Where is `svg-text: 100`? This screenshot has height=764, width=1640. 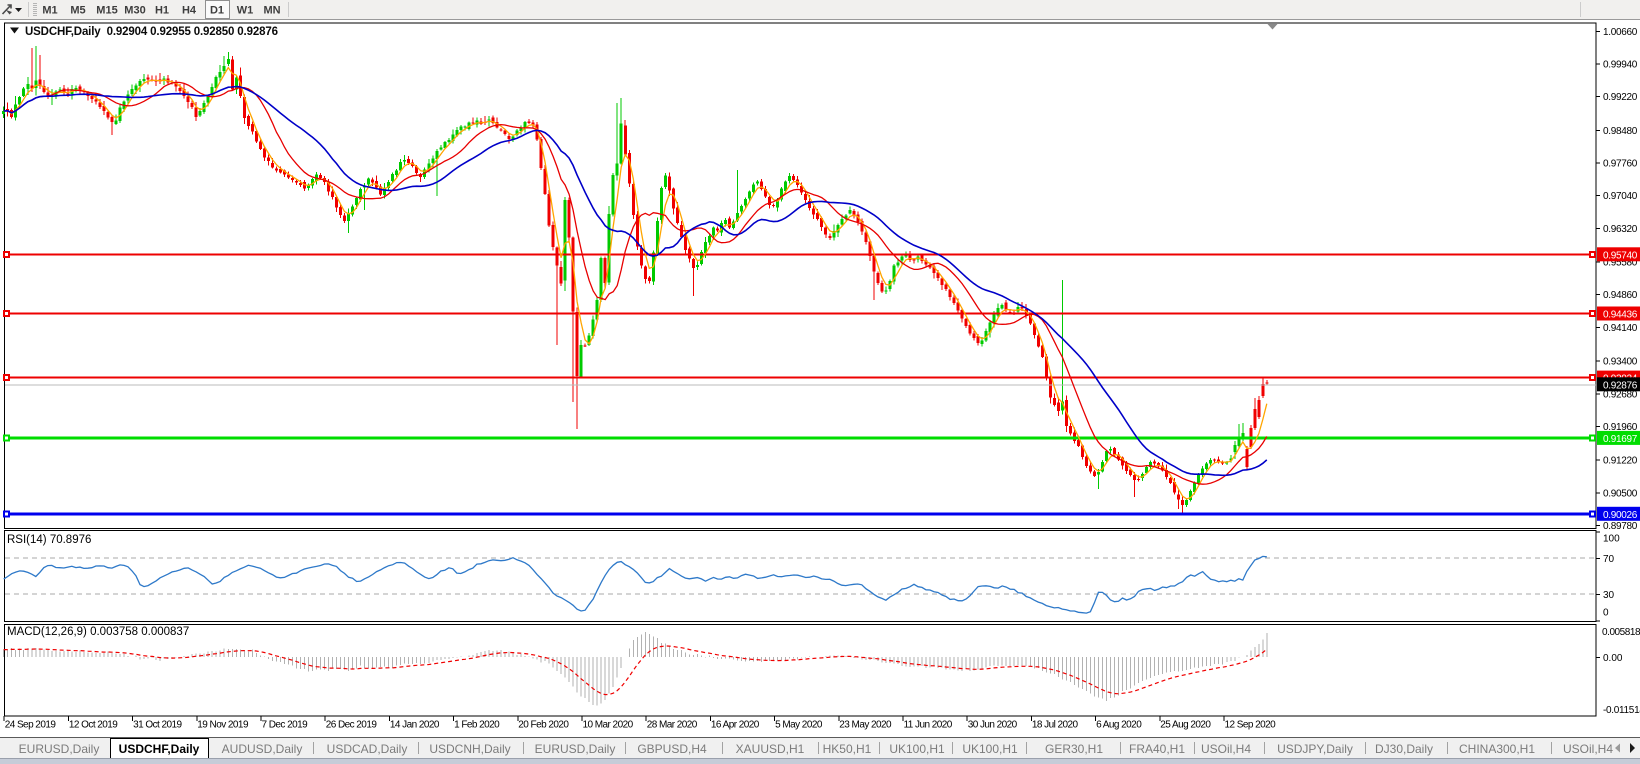 svg-text: 100 is located at coordinates (1611, 539).